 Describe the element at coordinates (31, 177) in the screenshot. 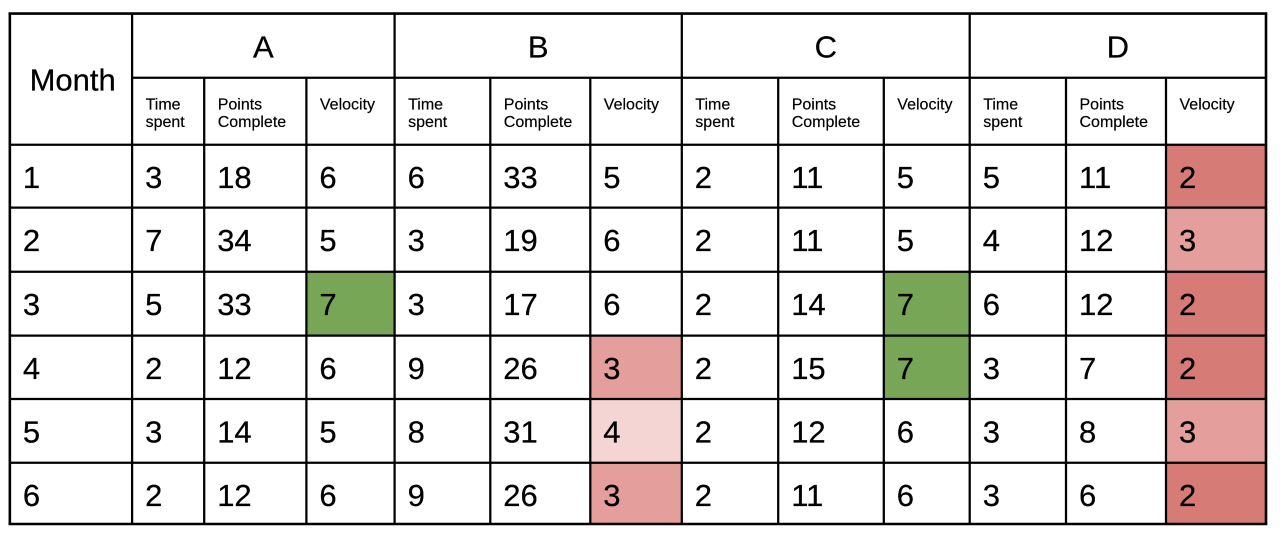

I see `svg-text: 1` at that location.